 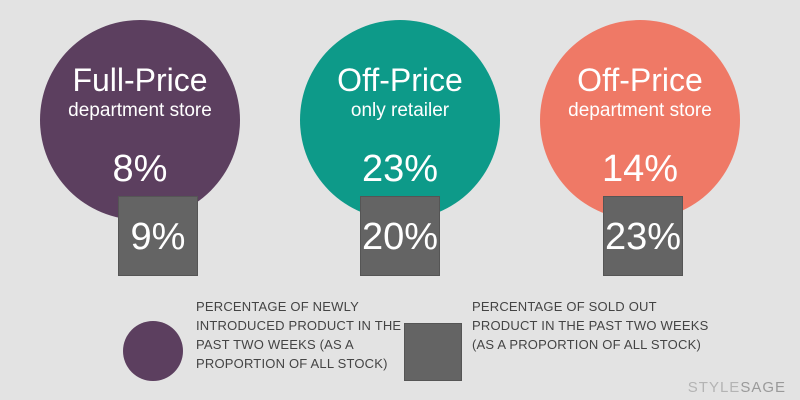 What do you see at coordinates (640, 169) in the screenshot?
I see `newly-introduced-value: 14%` at bounding box center [640, 169].